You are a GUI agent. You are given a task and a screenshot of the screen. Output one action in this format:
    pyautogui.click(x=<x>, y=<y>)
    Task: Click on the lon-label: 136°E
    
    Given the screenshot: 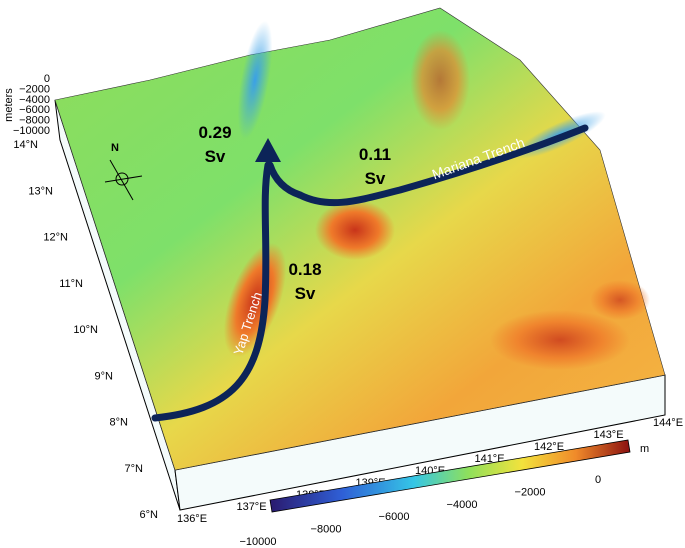 What is the action you would take?
    pyautogui.click(x=192, y=519)
    